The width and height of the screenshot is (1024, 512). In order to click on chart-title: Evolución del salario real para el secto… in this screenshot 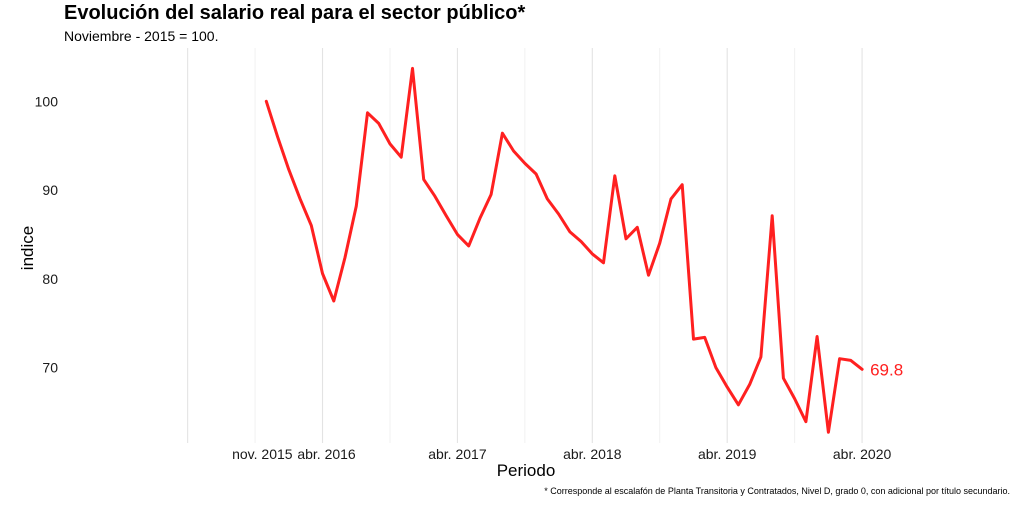, I will do `click(295, 13)`.